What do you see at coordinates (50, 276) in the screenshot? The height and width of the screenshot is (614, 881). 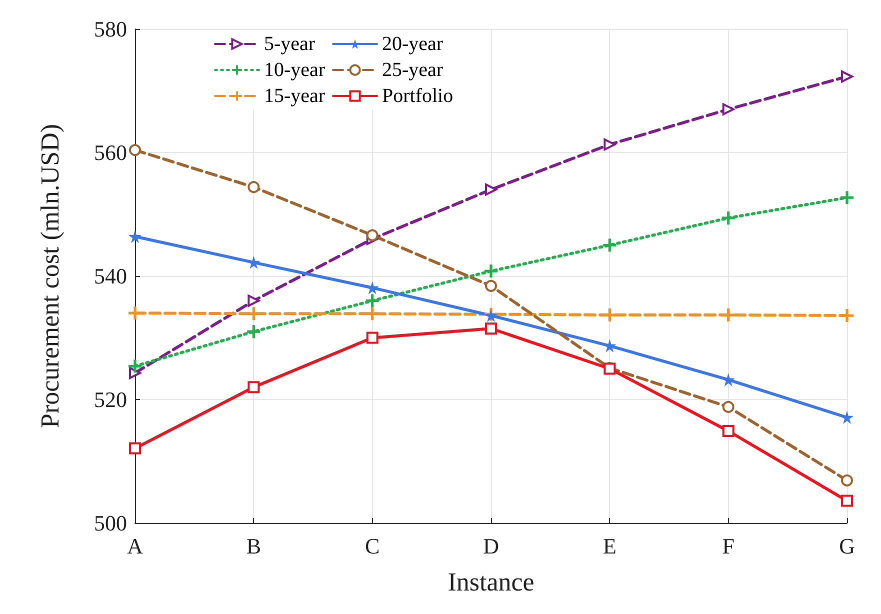 I see `y-axis-title: Procurement cost (mln.USD)` at bounding box center [50, 276].